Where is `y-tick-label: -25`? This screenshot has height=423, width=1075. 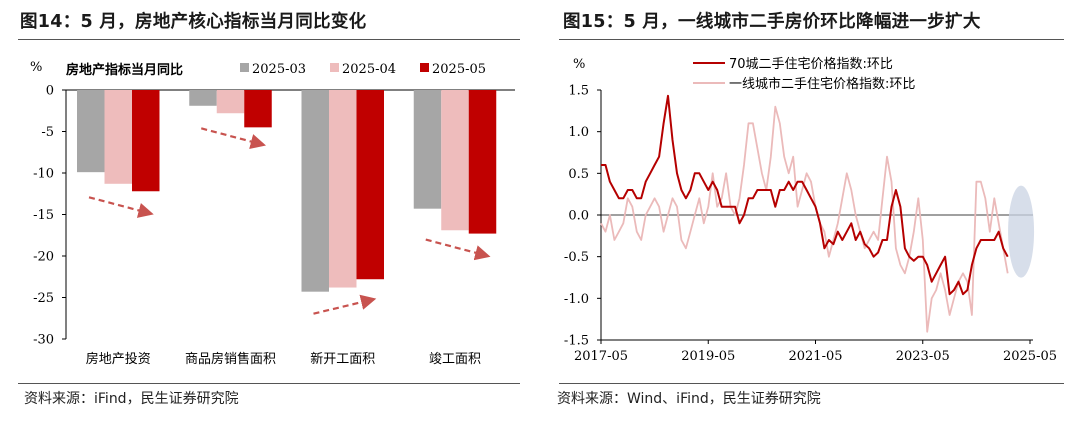
y-tick-label: -25 is located at coordinates (43, 298).